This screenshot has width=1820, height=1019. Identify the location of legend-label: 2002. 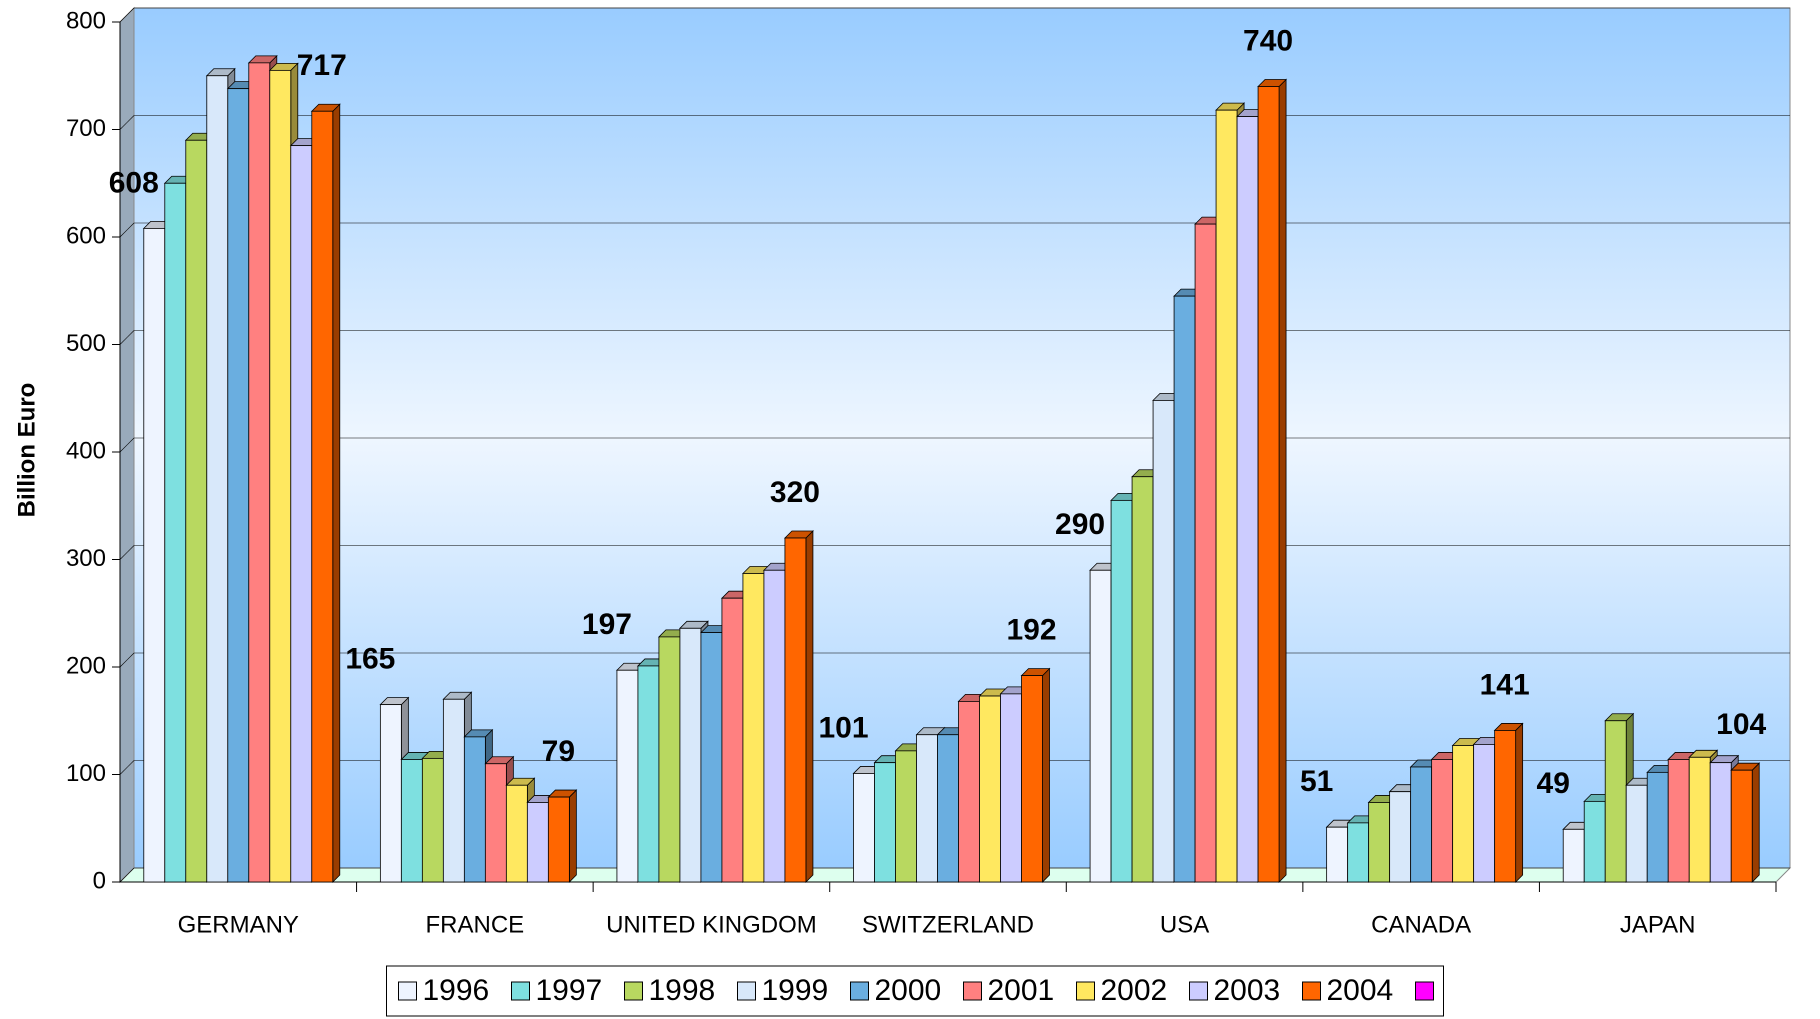
(1134, 990).